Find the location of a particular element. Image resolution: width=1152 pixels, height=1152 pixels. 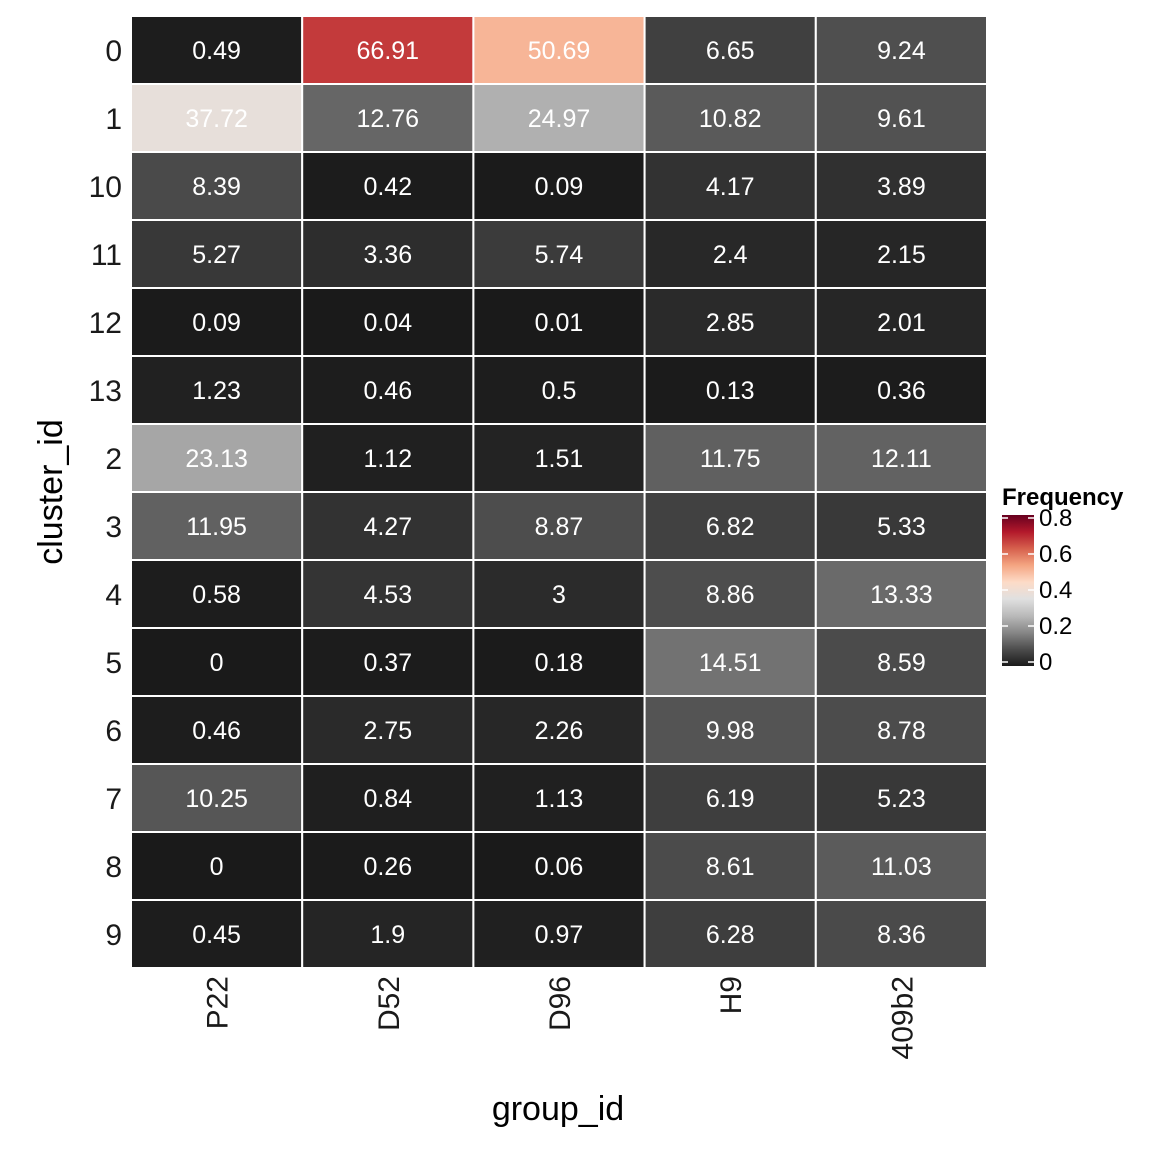

cell-value-label: 3.89 is located at coordinates (901, 187).